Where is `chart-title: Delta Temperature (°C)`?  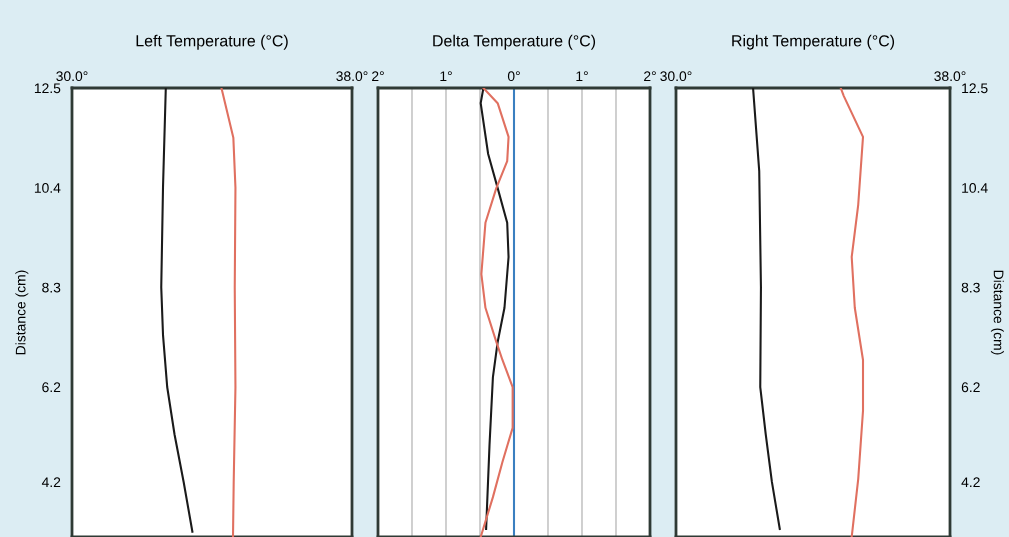 chart-title: Delta Temperature (°C) is located at coordinates (514, 42).